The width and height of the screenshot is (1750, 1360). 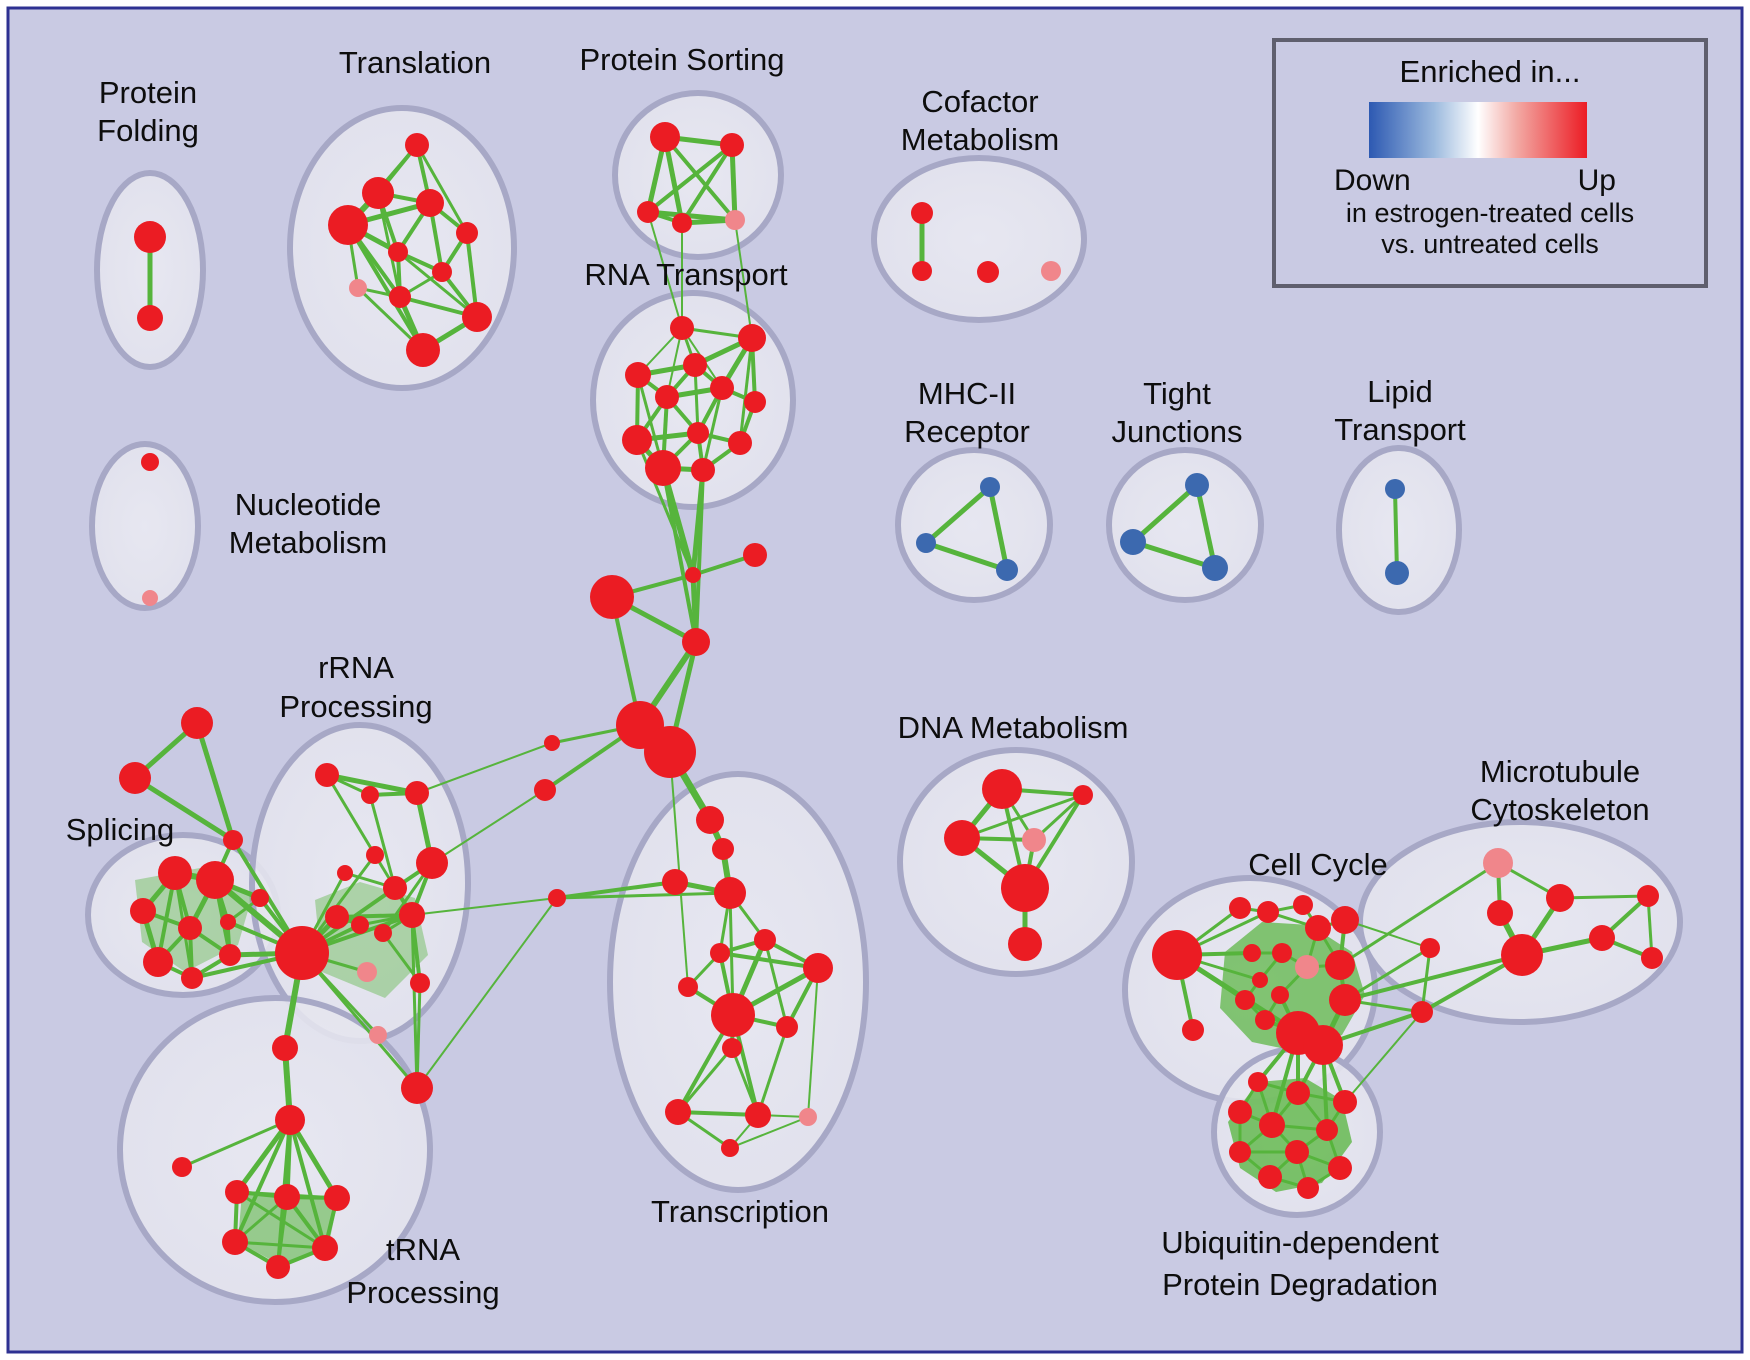 I want to click on edge-n0-n6, so click(x=307, y=1184).